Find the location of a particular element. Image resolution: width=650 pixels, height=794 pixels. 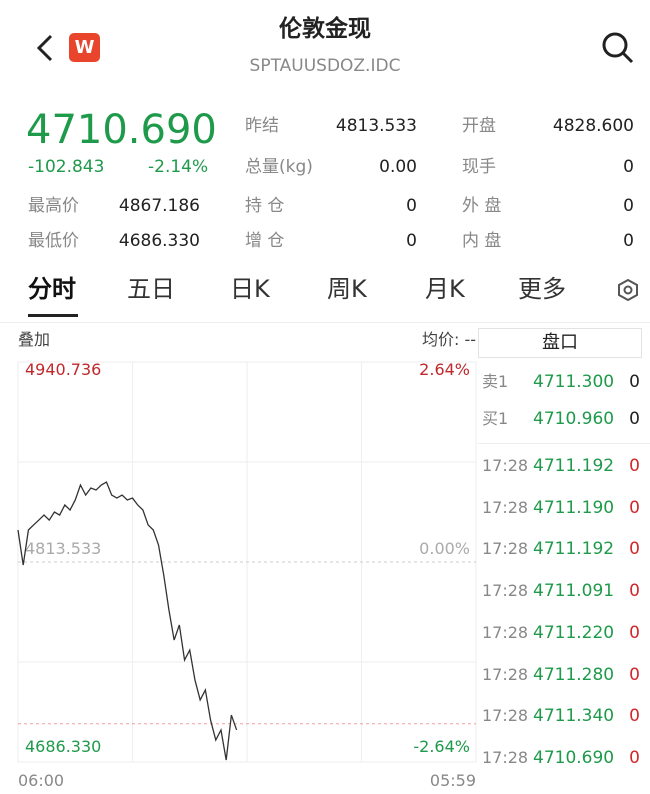

trade-price: 4711.280 is located at coordinates (574, 674).